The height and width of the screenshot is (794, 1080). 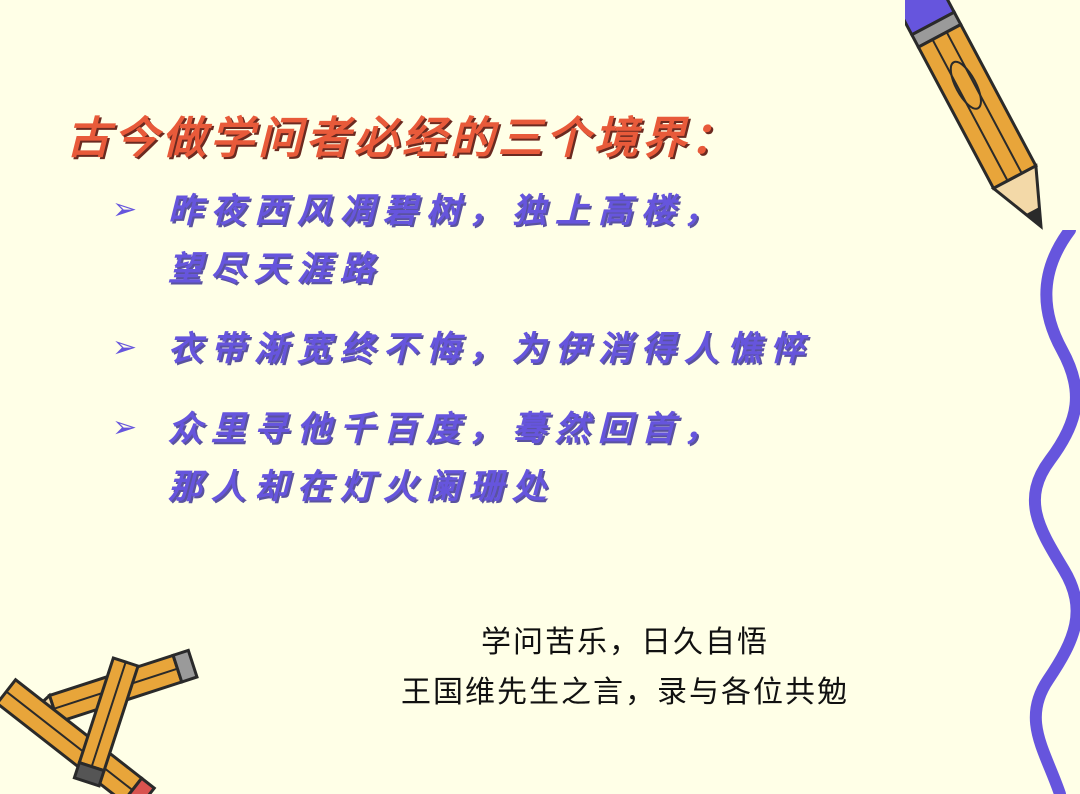 I want to click on slide-title: 古今做学问者必经的三个境界：, so click(x=402, y=138).